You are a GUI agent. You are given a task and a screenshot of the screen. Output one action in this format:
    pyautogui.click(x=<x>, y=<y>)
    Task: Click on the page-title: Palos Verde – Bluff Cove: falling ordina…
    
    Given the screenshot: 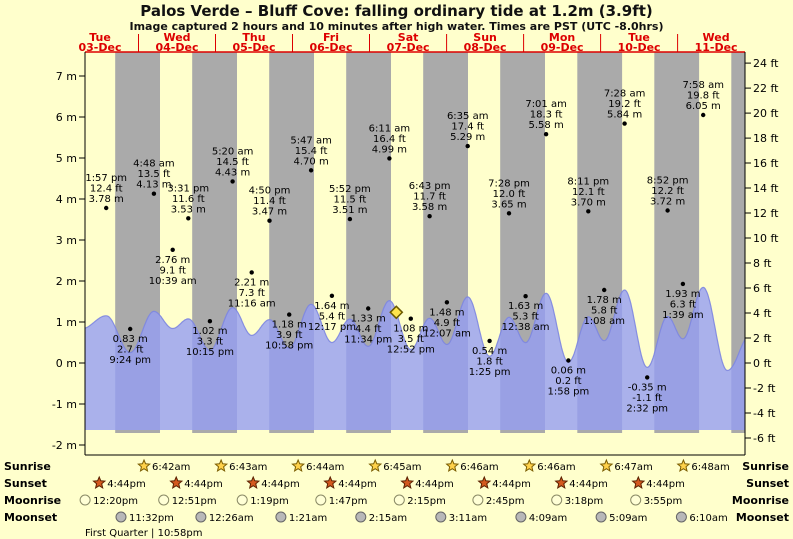 What is the action you would take?
    pyautogui.click(x=396, y=11)
    